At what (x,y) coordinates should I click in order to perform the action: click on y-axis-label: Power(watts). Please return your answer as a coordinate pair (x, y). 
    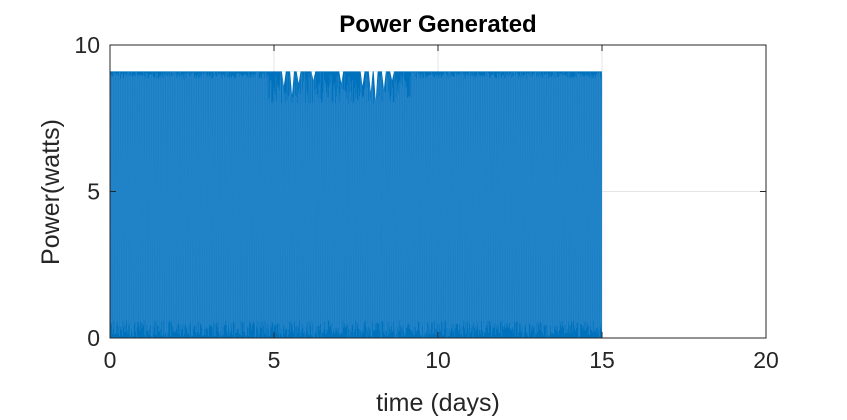
    Looking at the image, I should click on (51, 192).